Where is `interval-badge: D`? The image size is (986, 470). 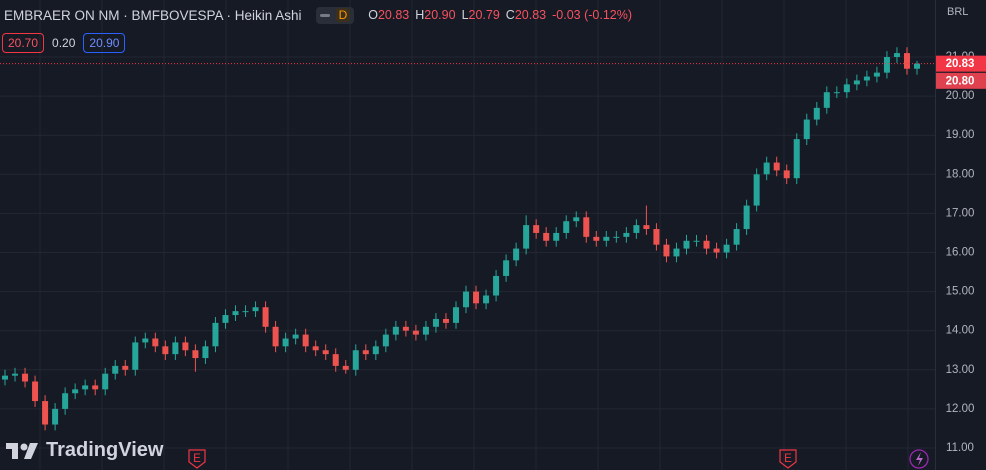
interval-badge: D is located at coordinates (335, 15).